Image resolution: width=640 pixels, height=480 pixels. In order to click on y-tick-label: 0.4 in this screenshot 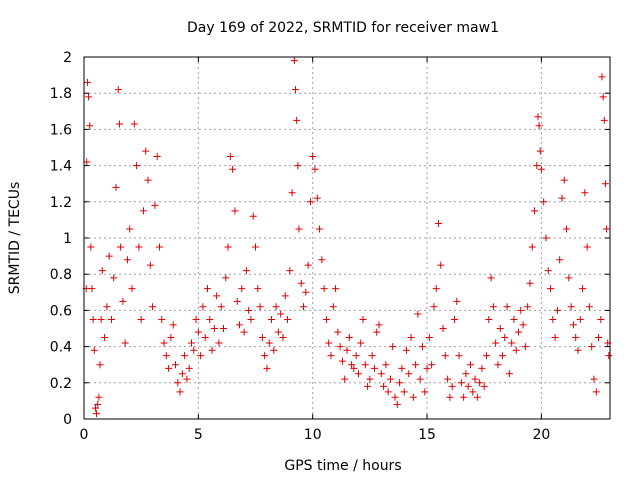, I will do `click(61, 348)`.